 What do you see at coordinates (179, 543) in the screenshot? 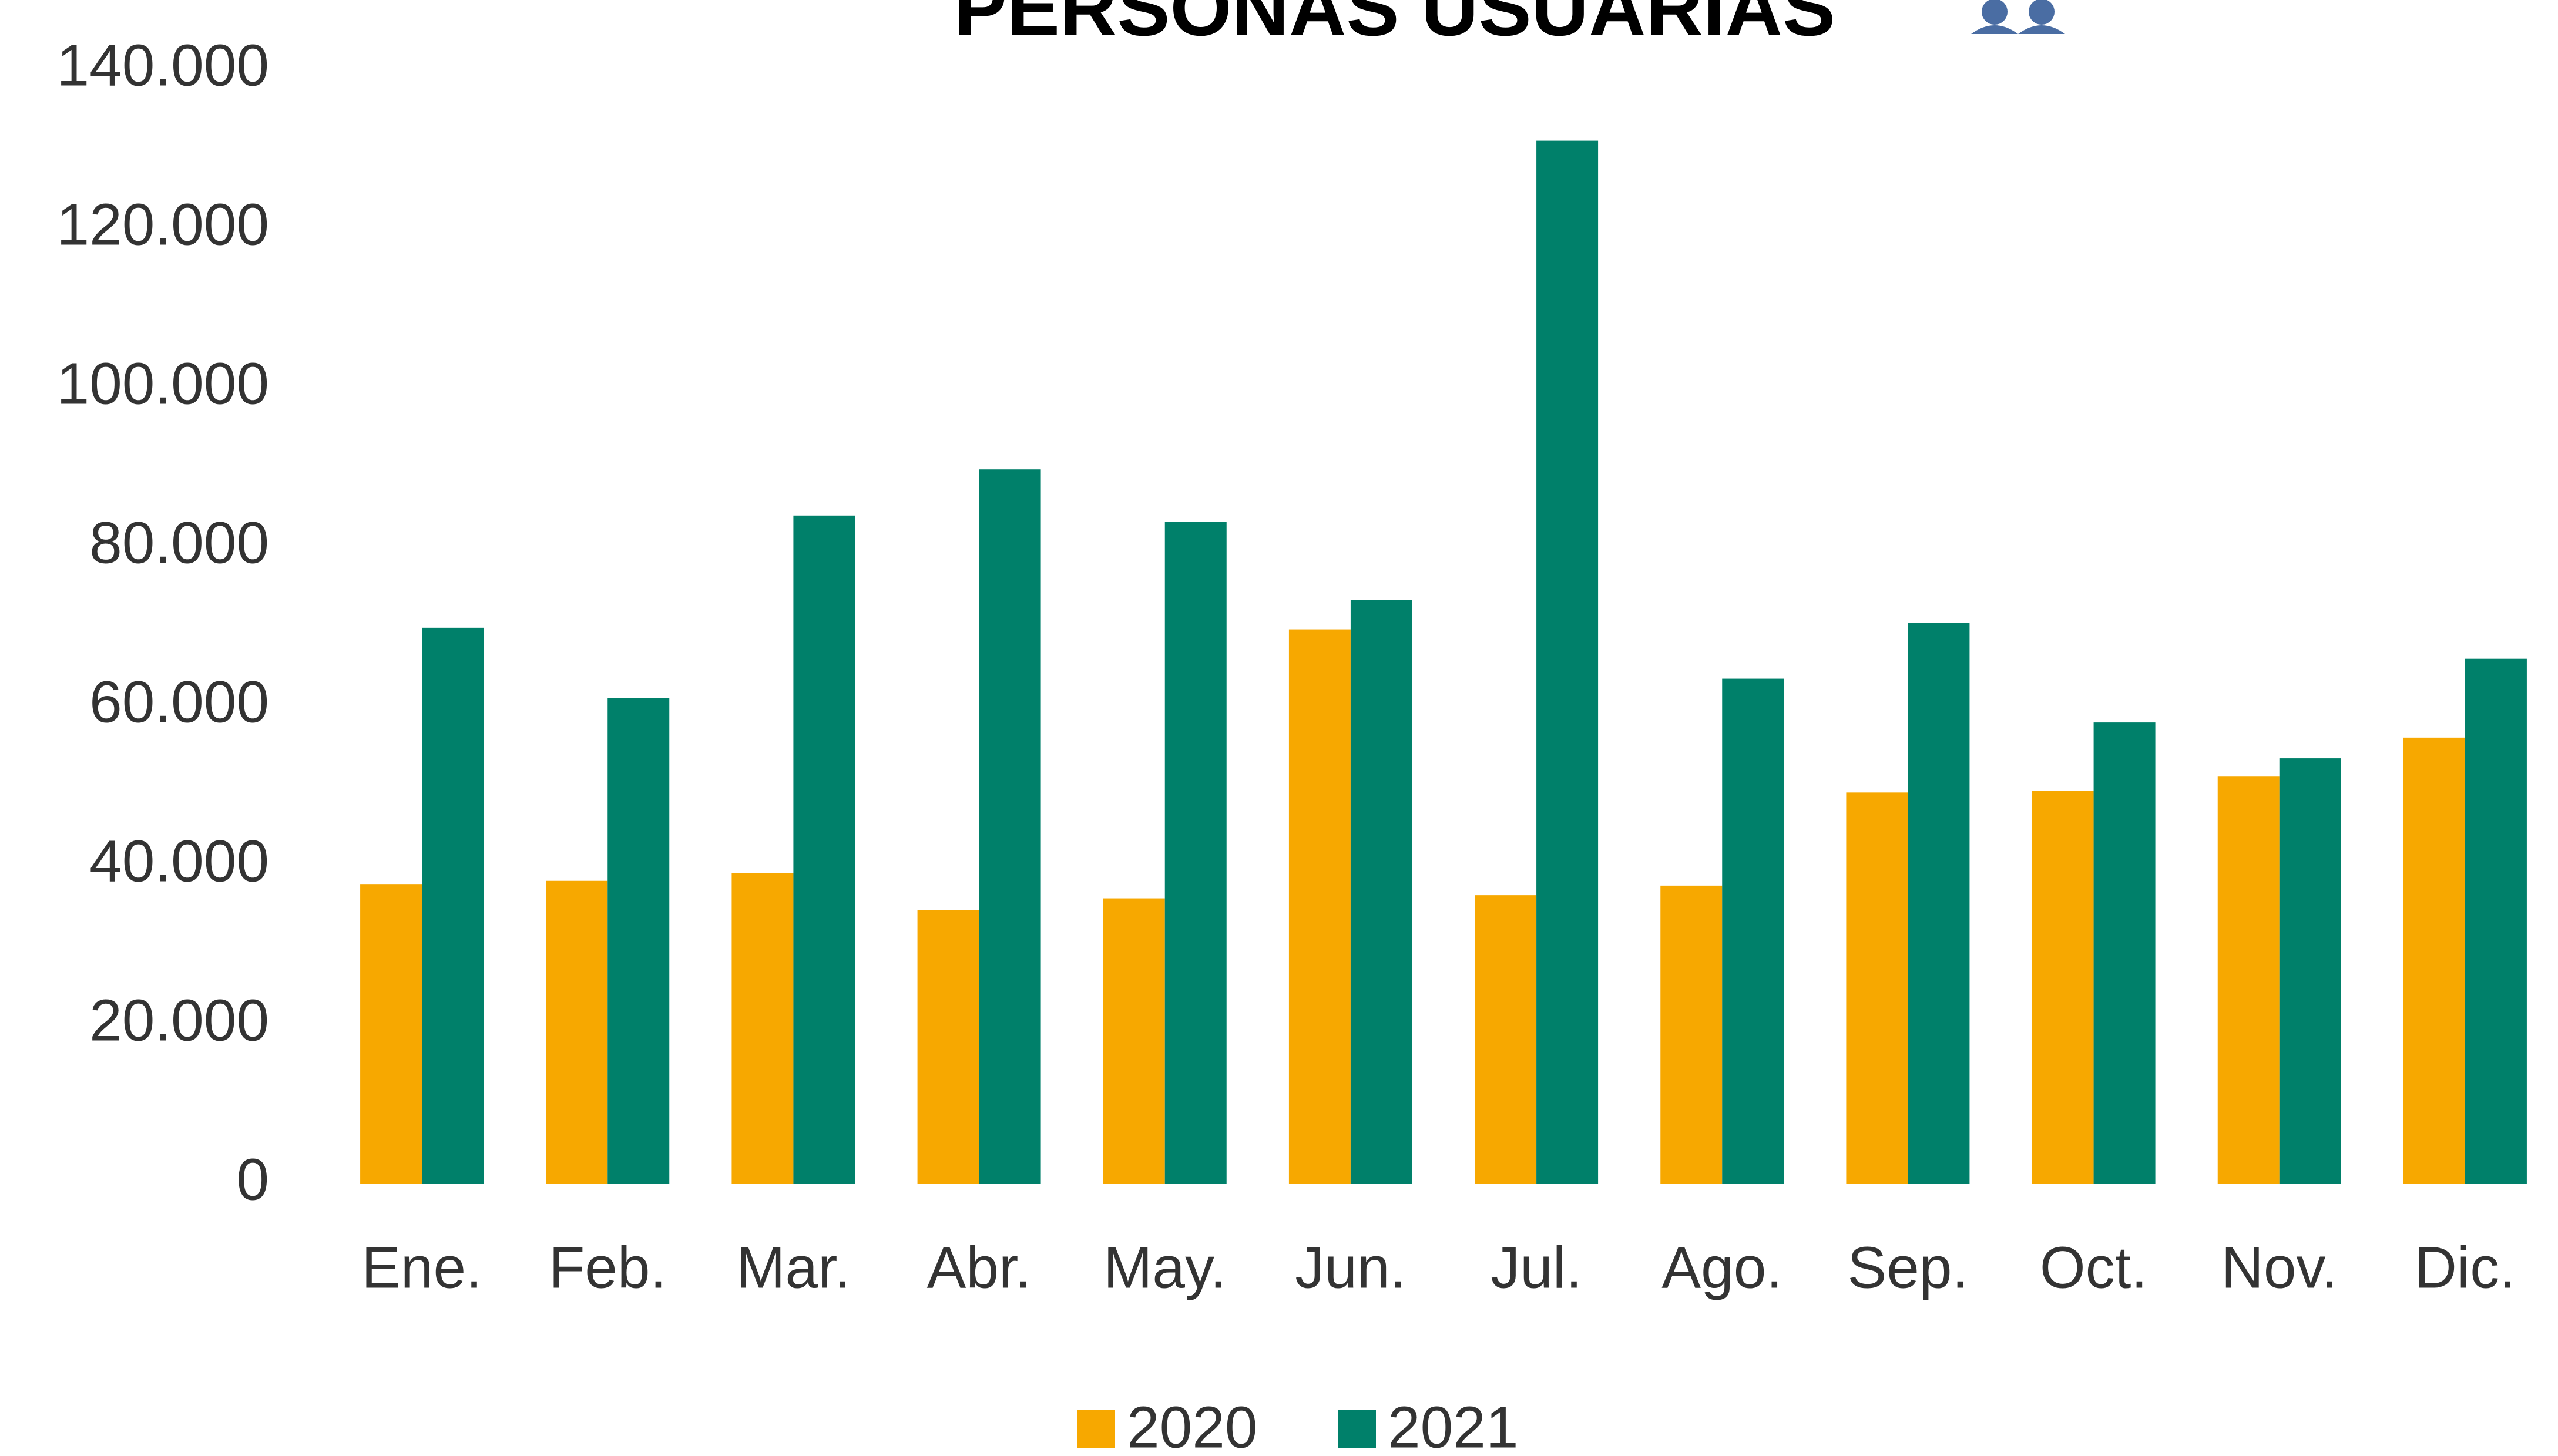
I see `y-tick-label: 80.000` at bounding box center [179, 543].